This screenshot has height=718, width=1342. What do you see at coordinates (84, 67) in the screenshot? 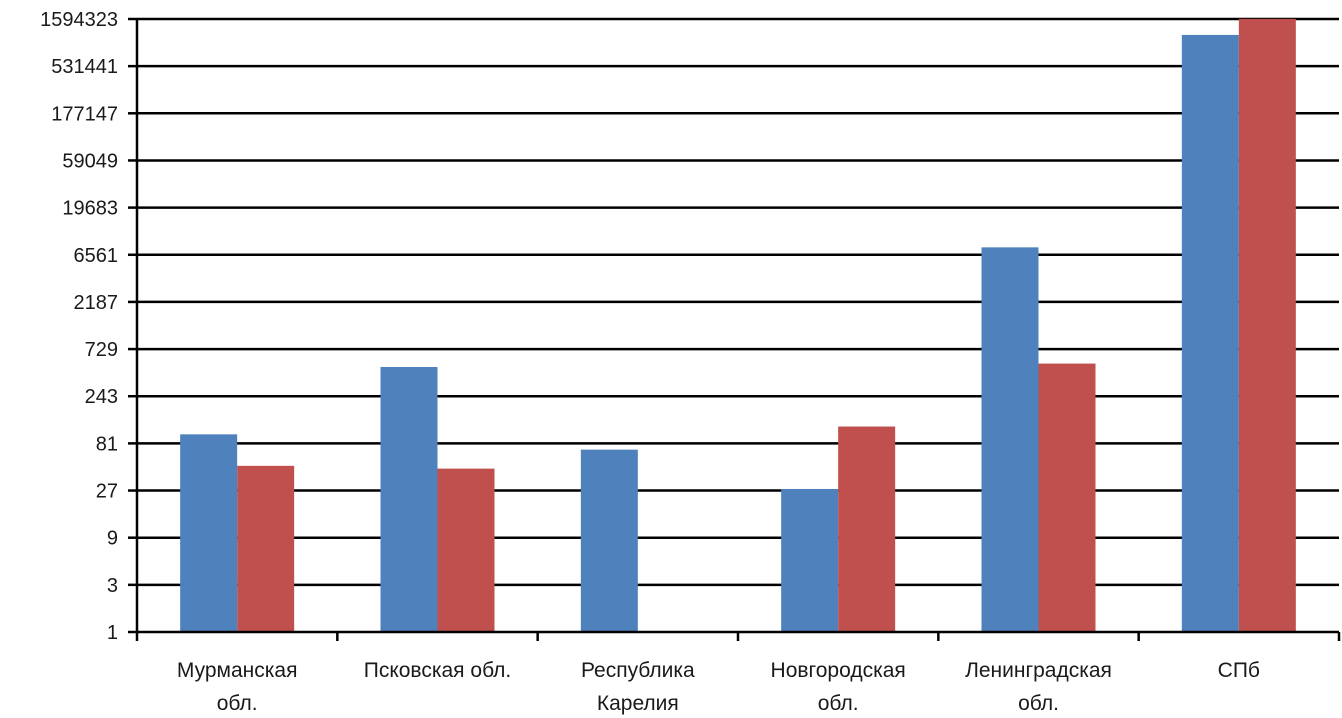
I see `y-tick-label: 531441` at bounding box center [84, 67].